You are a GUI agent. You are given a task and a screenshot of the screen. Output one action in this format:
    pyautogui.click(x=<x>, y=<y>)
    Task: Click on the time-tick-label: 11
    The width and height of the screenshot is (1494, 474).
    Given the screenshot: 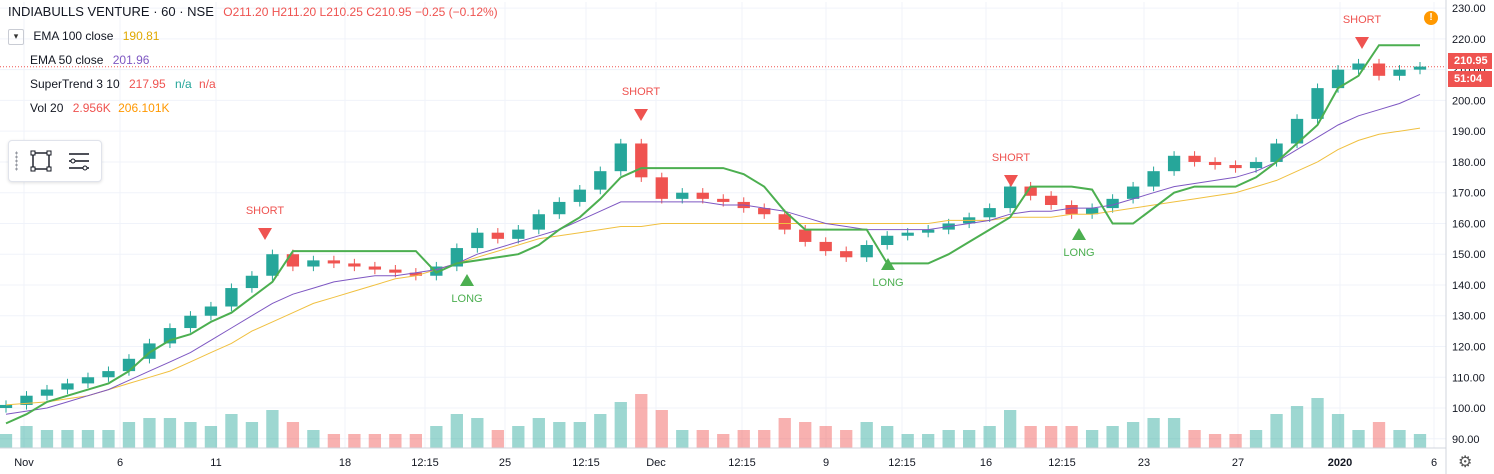 What is the action you would take?
    pyautogui.click(x=215, y=463)
    